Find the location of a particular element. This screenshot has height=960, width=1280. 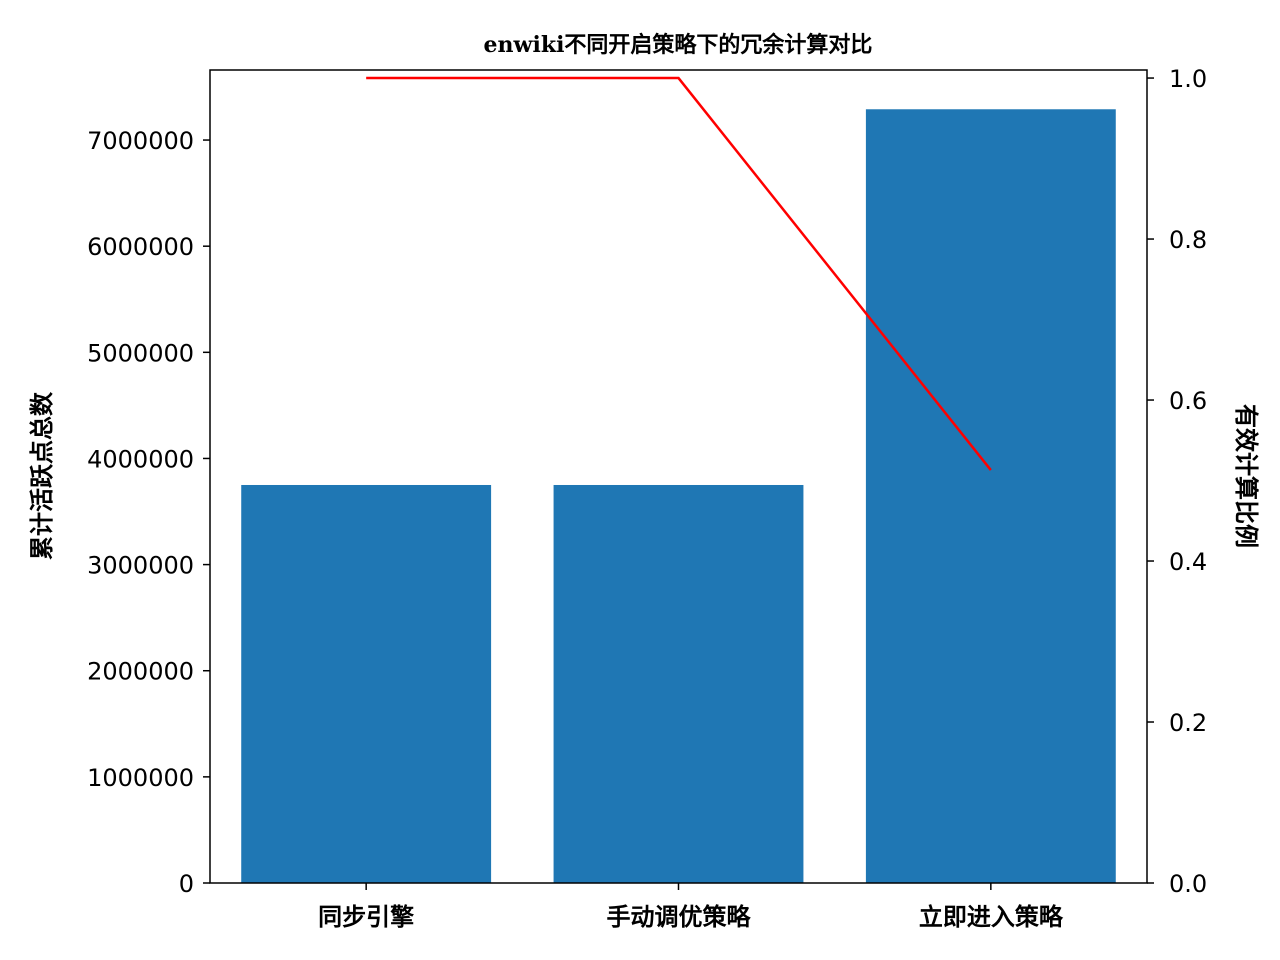

y-tick-label-left: 3000000 is located at coordinates (140, 566).